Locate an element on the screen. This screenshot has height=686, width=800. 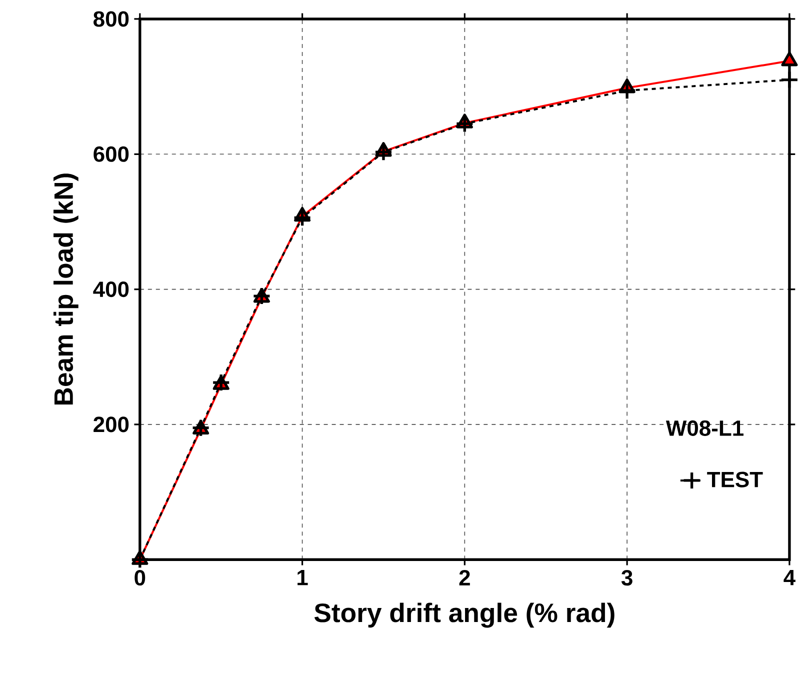
y-tick-label: 400 is located at coordinates (111, 290).